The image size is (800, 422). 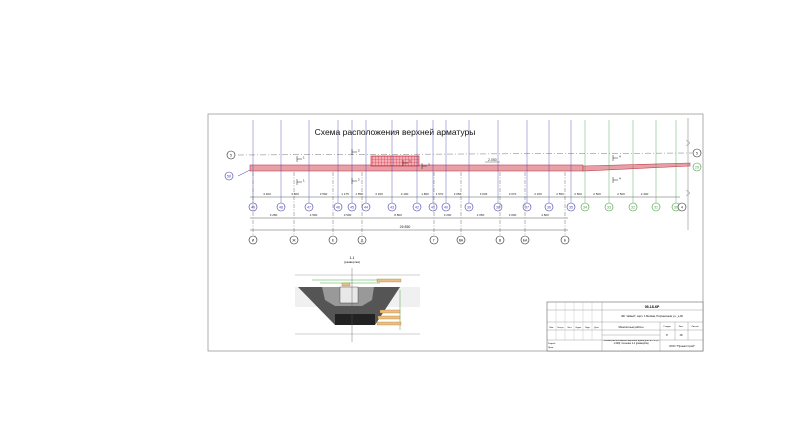 I want to click on right-axis-bubble-label: 29, so click(x=697, y=167).